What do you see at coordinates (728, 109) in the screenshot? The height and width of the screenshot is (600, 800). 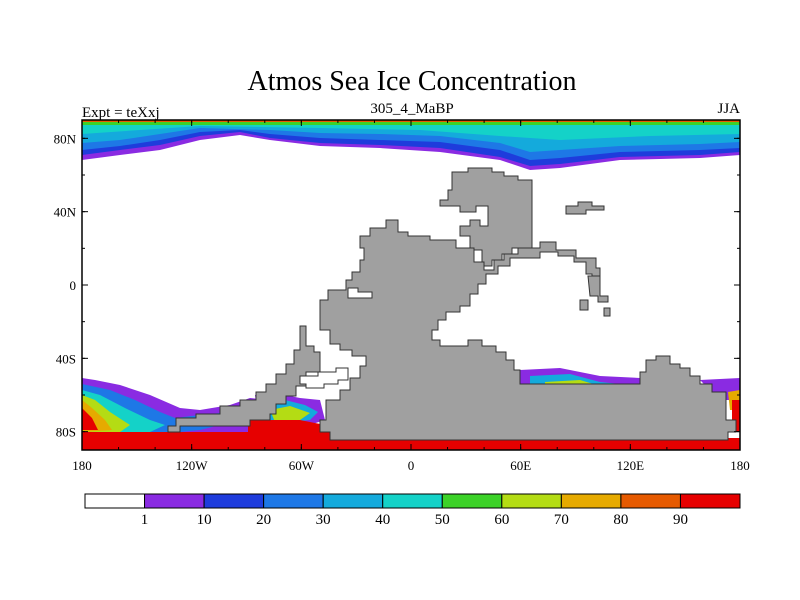 I see `season-label: JJA` at bounding box center [728, 109].